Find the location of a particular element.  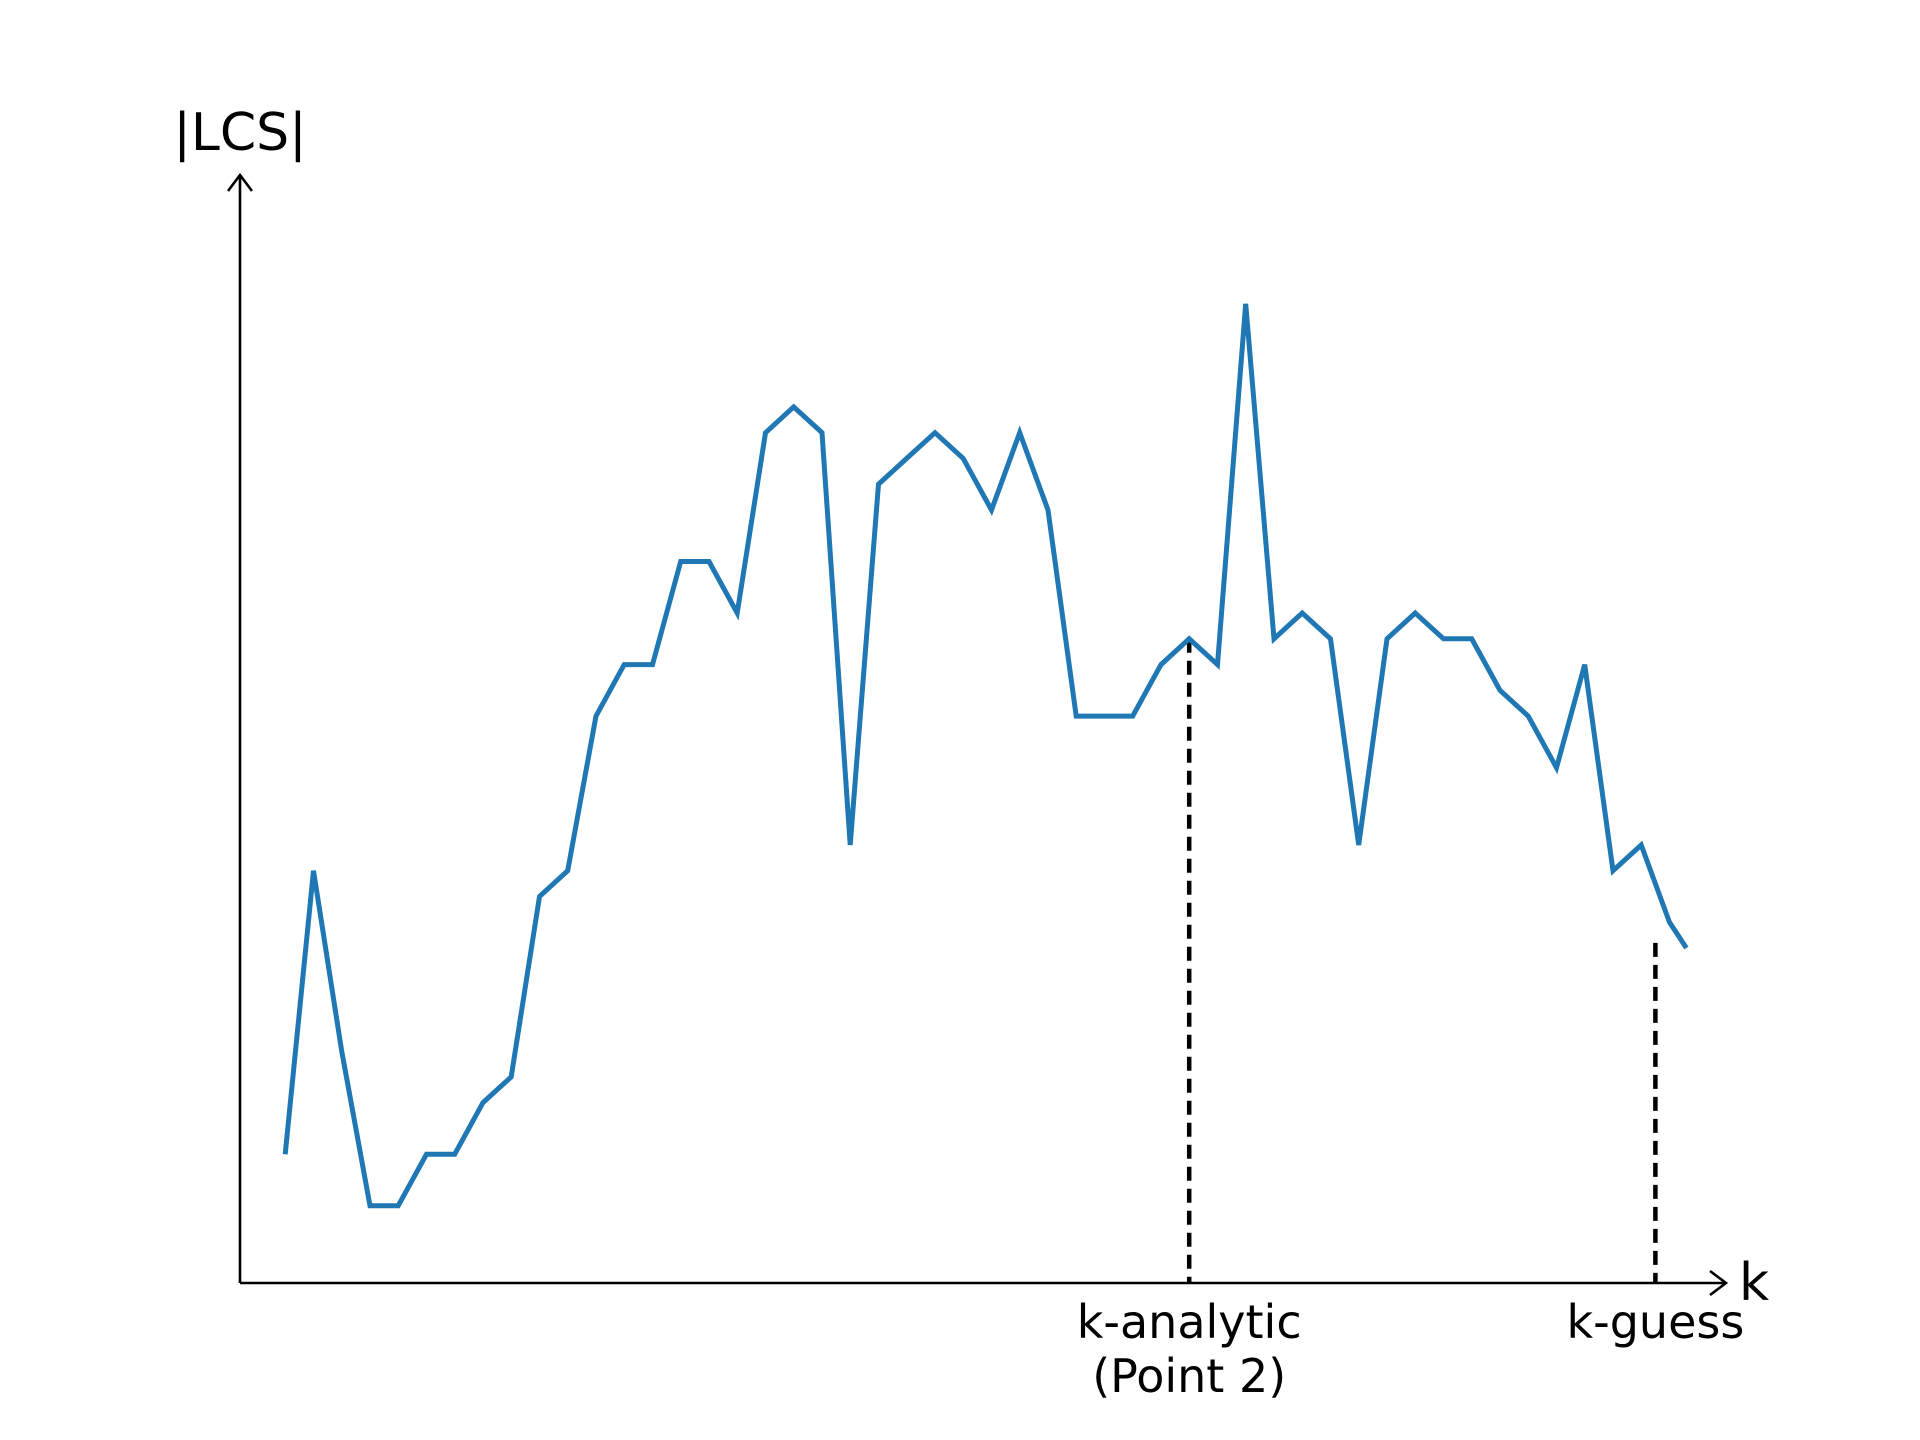

x-axis-label: k is located at coordinates (1754, 1283).